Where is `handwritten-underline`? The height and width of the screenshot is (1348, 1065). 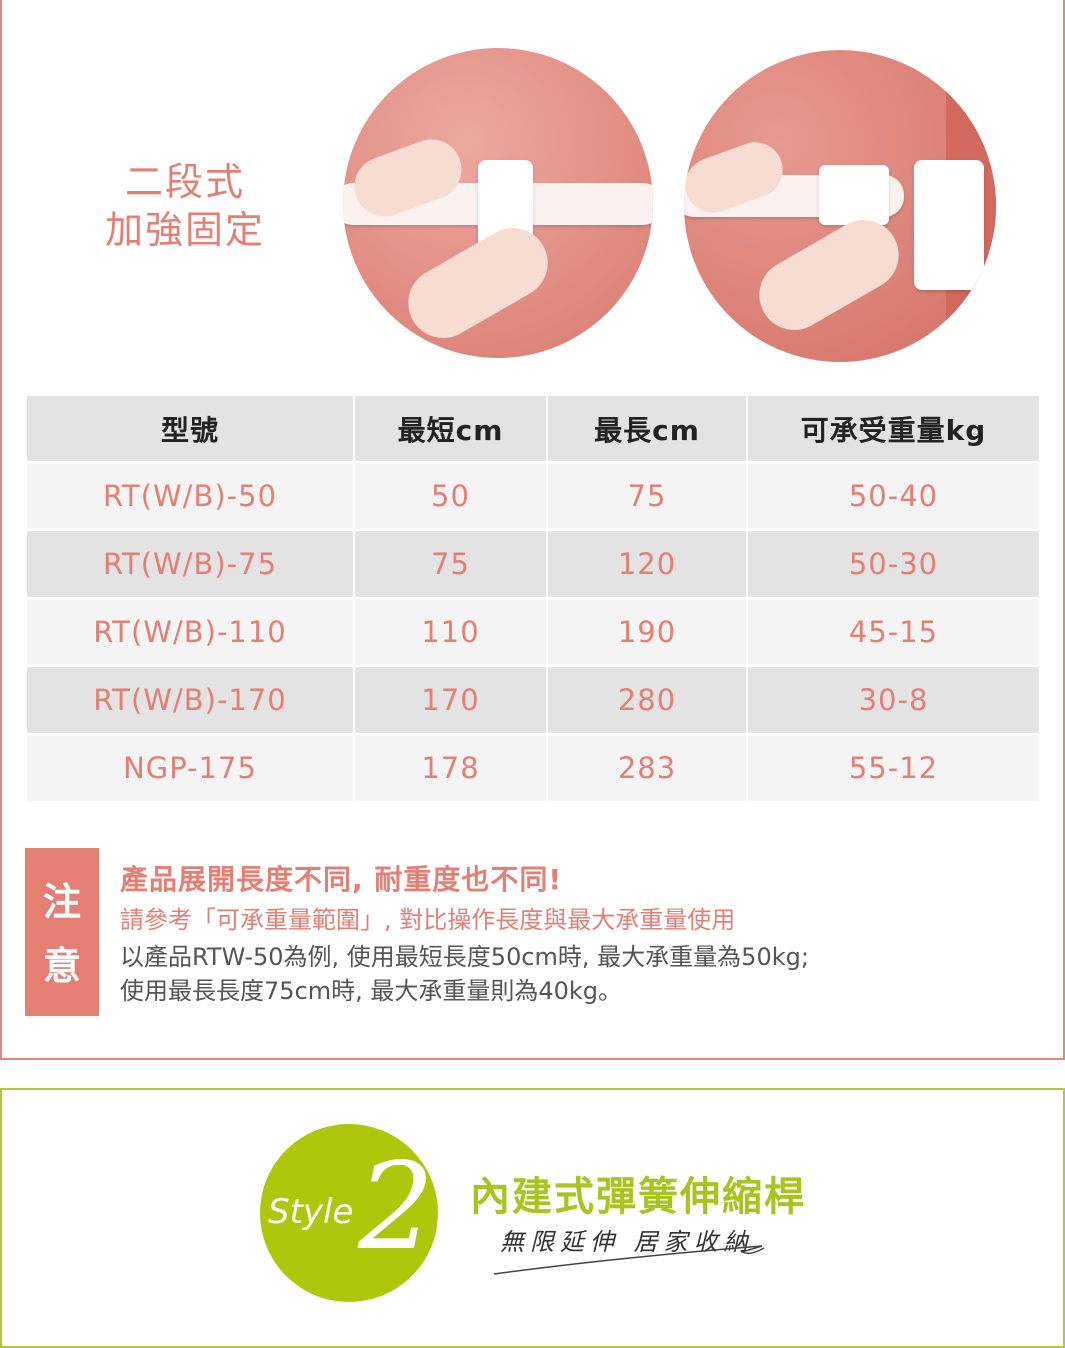 handwritten-underline is located at coordinates (629, 1260).